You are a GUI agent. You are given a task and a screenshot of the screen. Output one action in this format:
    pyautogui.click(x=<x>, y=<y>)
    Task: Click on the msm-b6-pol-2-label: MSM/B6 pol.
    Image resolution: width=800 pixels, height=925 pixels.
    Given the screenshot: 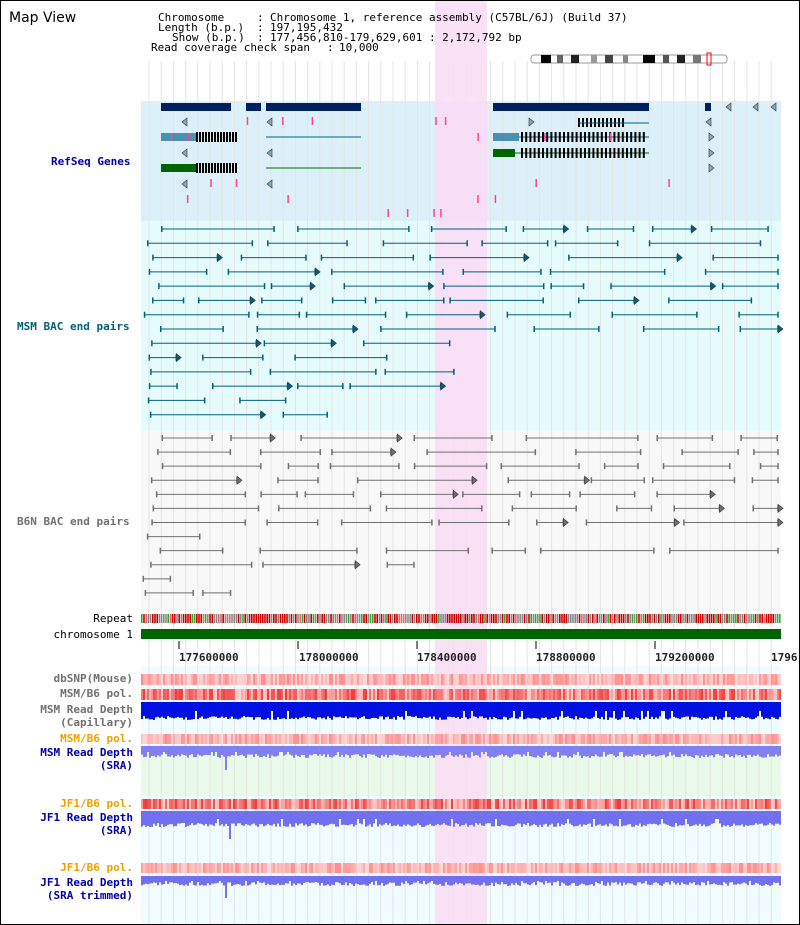 What is the action you would take?
    pyautogui.click(x=96, y=738)
    